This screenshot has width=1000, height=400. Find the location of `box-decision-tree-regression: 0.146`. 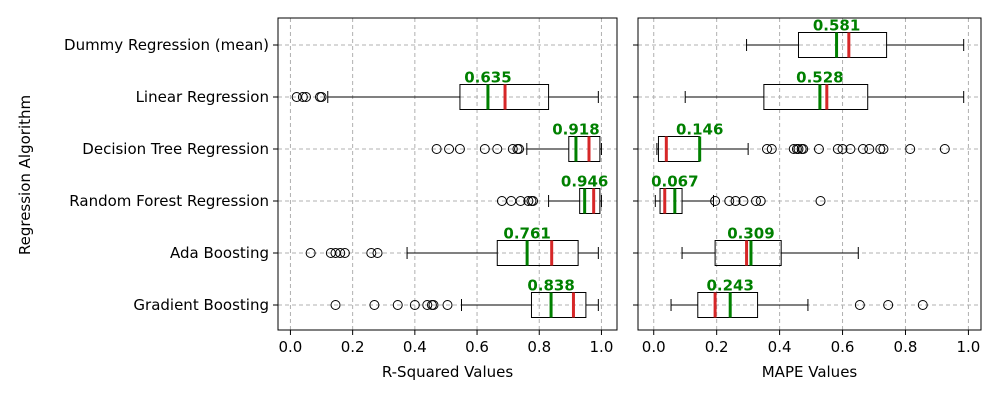

box-decision-tree-regression: 0.146 is located at coordinates (803, 141).